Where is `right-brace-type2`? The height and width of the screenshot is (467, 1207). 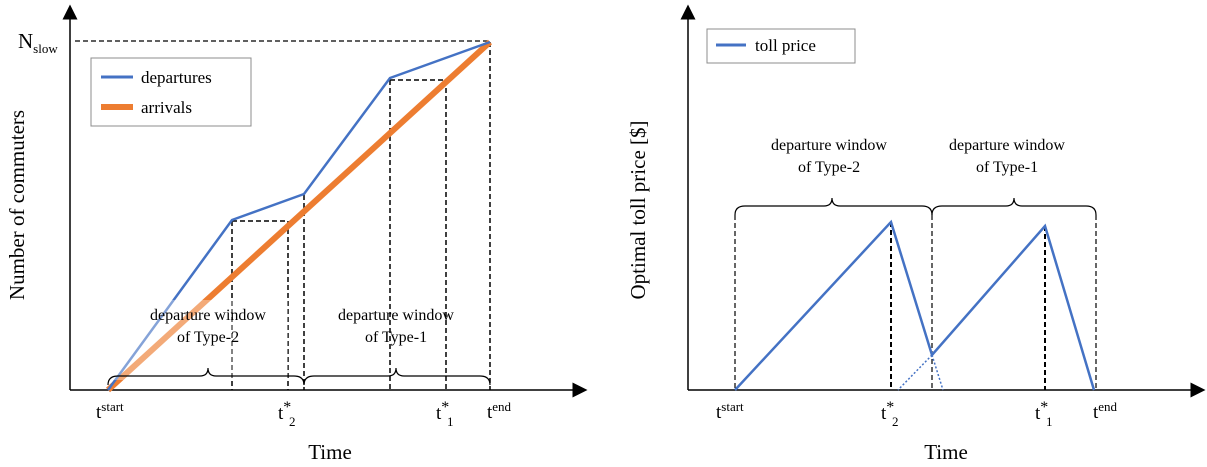 right-brace-type2 is located at coordinates (833, 206).